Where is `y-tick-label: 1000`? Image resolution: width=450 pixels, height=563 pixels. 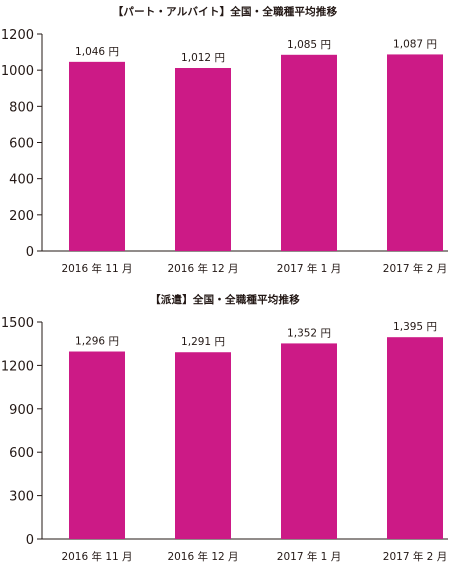 y-tick-label: 1000 is located at coordinates (17, 71).